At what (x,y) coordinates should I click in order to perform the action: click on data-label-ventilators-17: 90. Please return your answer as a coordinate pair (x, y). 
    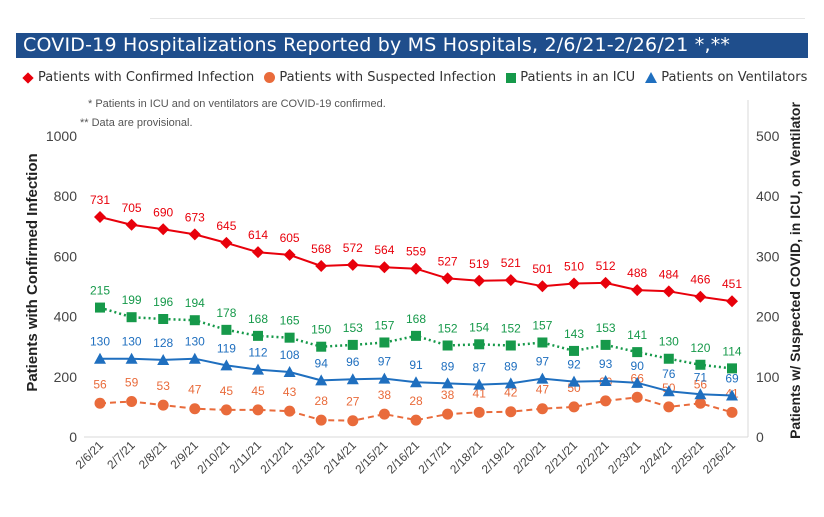
    Looking at the image, I should click on (638, 366).